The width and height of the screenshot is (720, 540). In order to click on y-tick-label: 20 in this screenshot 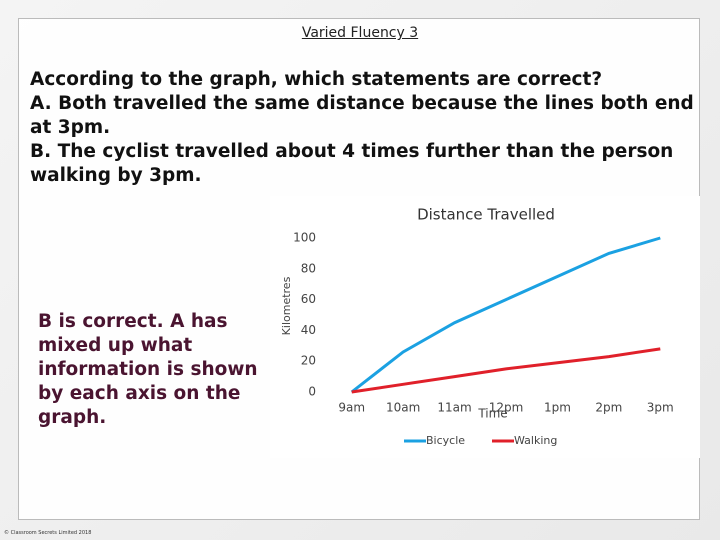, I will do `click(308, 361)`.